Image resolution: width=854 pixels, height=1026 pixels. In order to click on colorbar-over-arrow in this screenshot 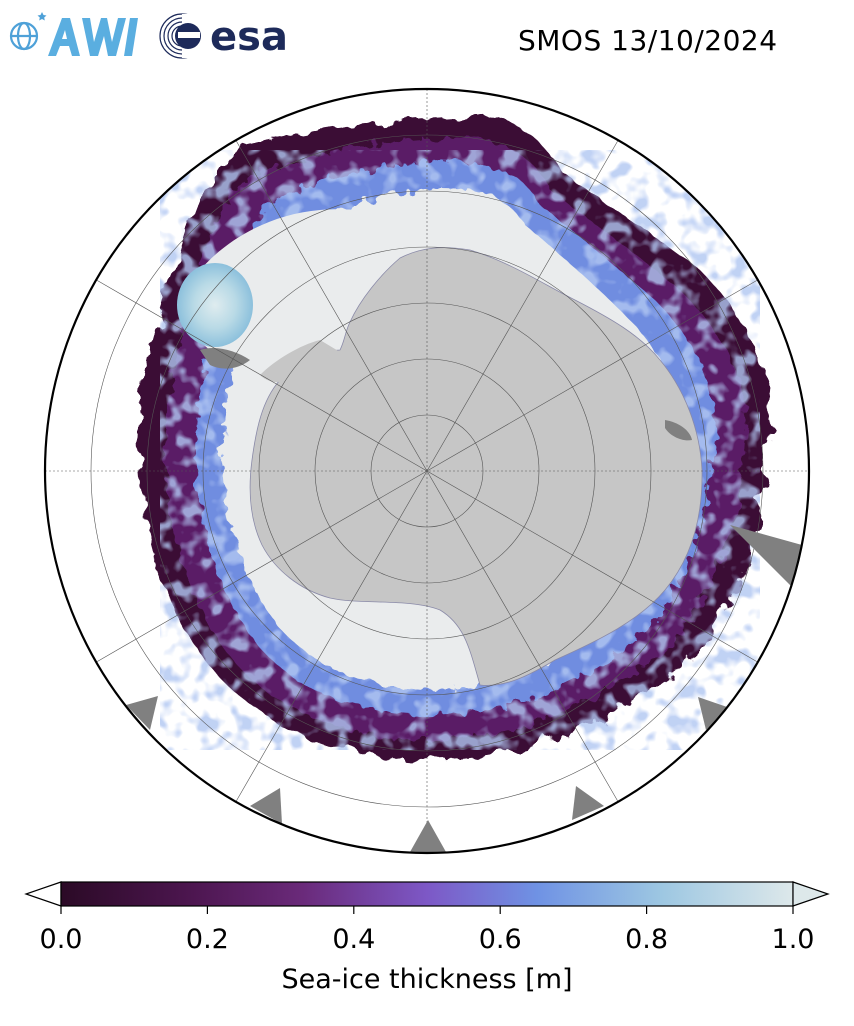, I will do `click(811, 894)`.